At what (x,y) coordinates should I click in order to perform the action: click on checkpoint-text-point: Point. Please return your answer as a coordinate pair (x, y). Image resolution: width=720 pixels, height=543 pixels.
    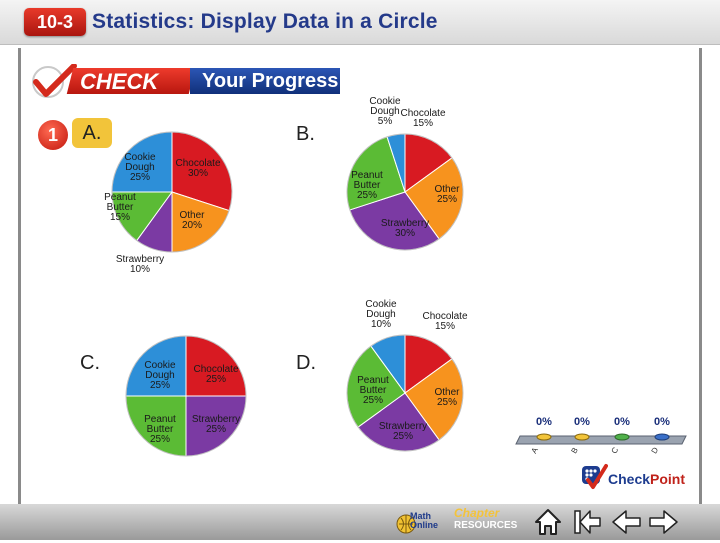
    Looking at the image, I should click on (668, 479).